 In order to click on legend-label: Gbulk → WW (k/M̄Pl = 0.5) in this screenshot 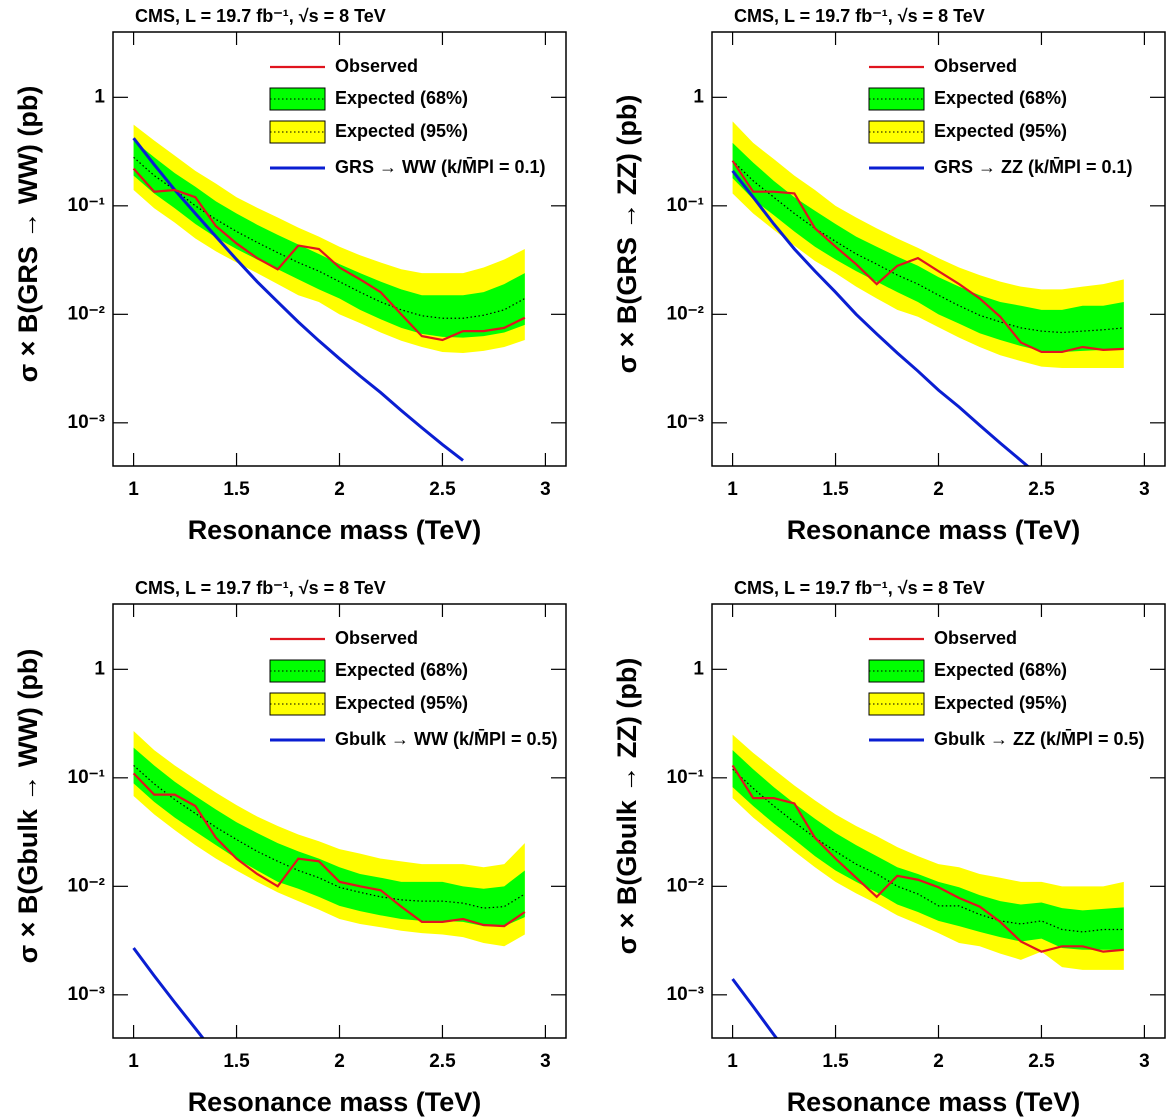, I will do `click(446, 739)`.